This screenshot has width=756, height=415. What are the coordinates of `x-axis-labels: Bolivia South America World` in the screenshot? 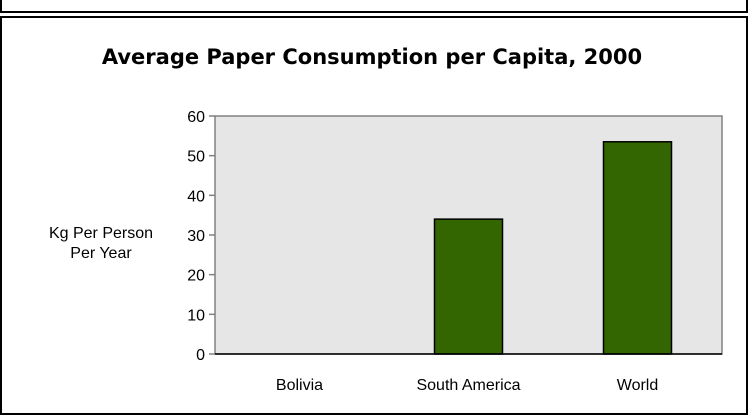 It's located at (467, 385).